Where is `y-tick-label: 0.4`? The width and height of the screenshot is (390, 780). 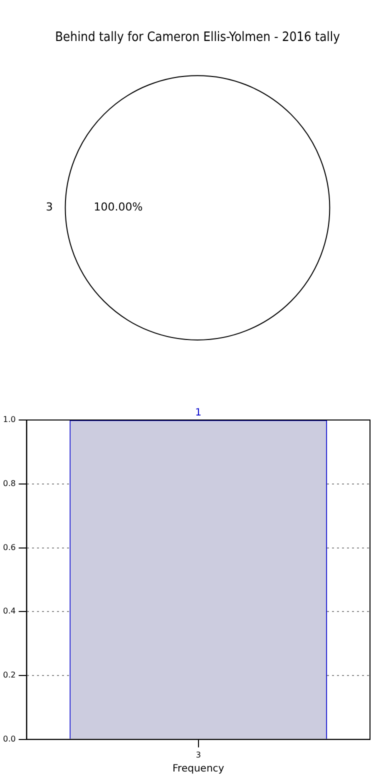
y-tick-label: 0.4 is located at coordinates (9, 611).